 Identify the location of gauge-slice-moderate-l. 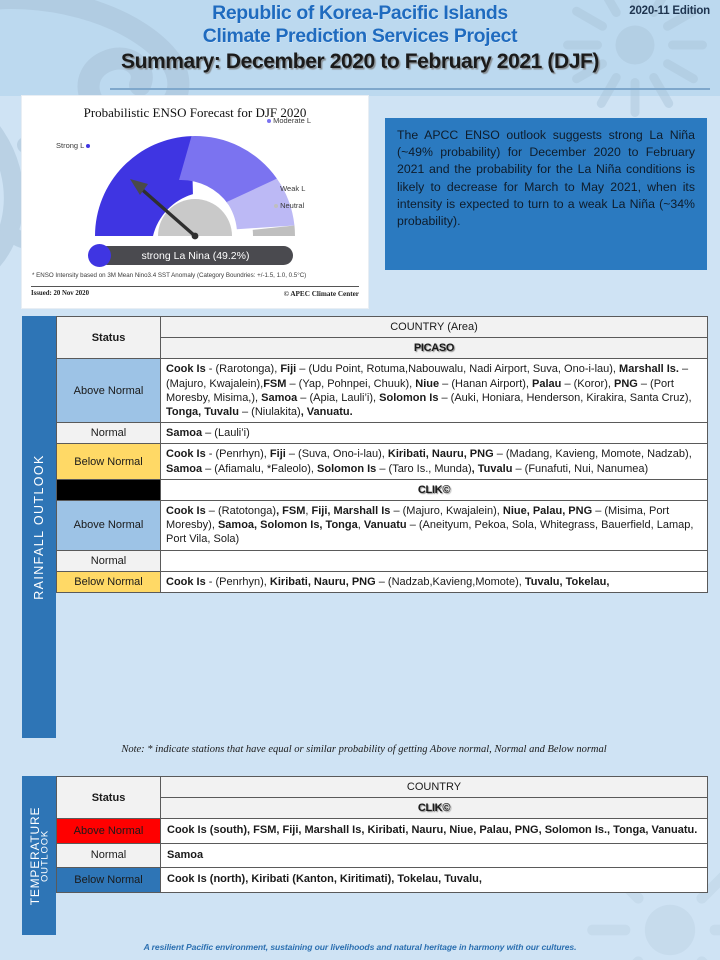
(228, 170).